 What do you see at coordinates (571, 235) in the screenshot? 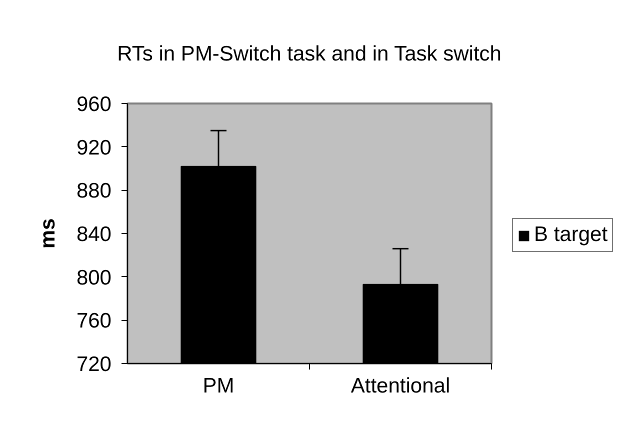
I see `legend-label: B target` at bounding box center [571, 235].